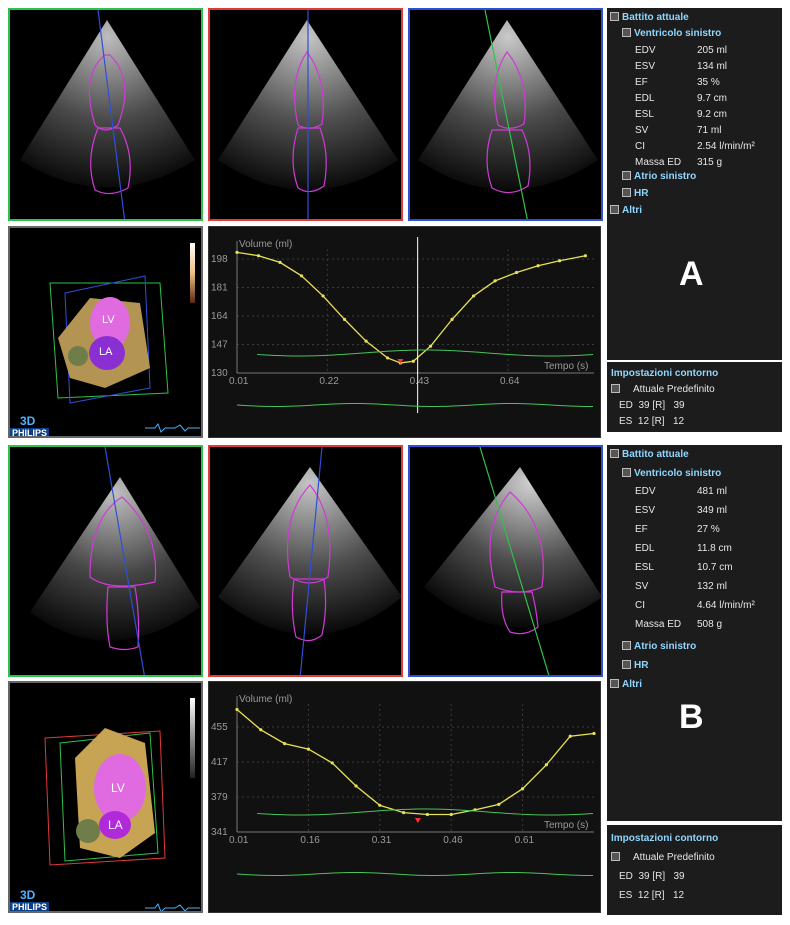 Image resolution: width=790 pixels, height=925 pixels. Describe the element at coordinates (645, 66) in the screenshot. I see `metric-name: ESV` at that location.